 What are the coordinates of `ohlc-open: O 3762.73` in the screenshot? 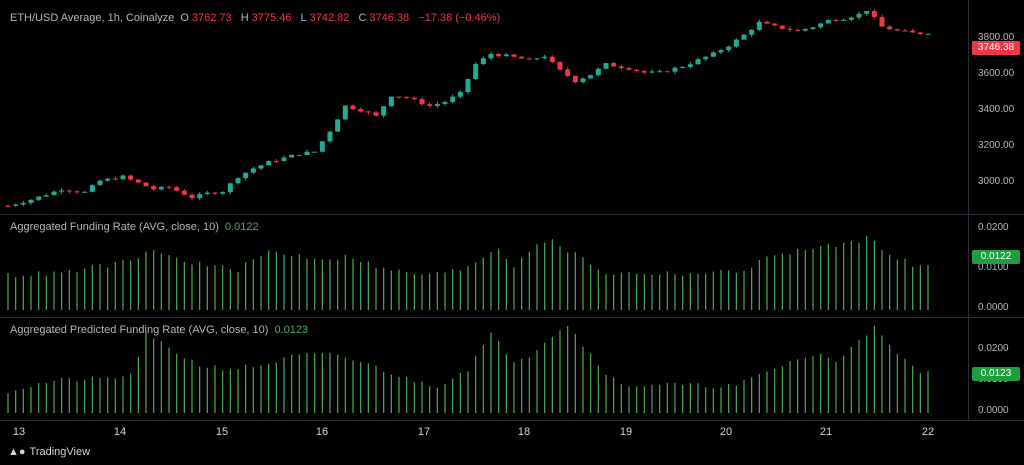 It's located at (206, 18).